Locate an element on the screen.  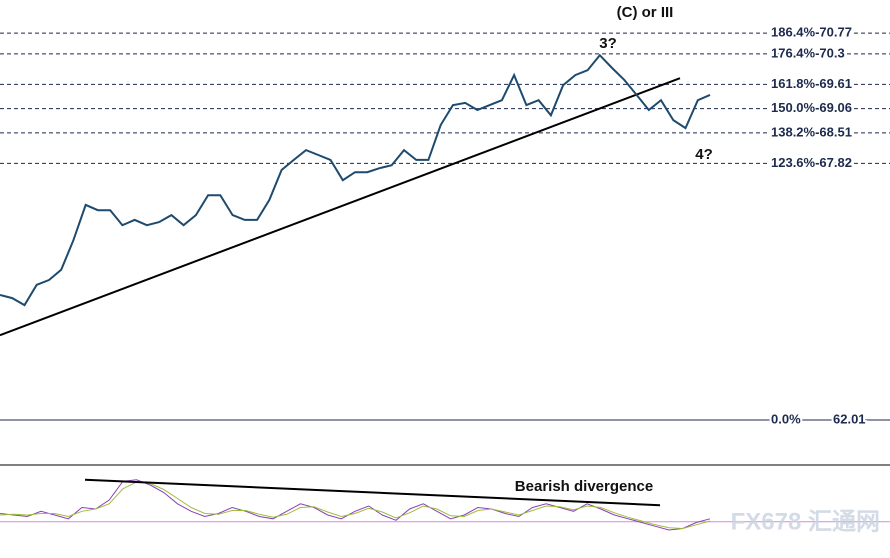
level-label: 176.4%-70.3 is located at coordinates (808, 52).